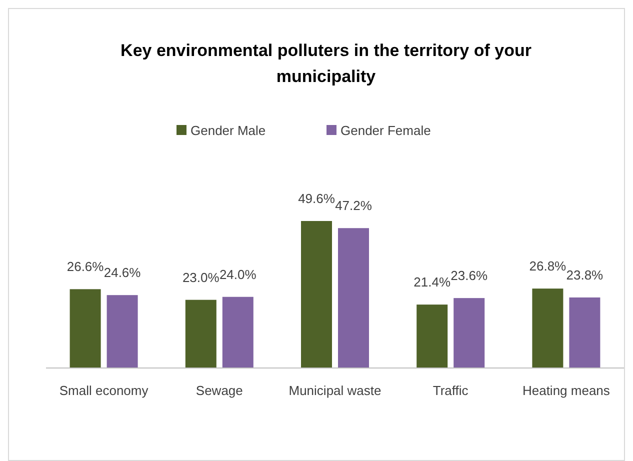 Image resolution: width=633 pixels, height=461 pixels. What do you see at coordinates (326, 63) in the screenshot?
I see `chart-title: Key environmental polluters in the territory of your municipality` at bounding box center [326, 63].